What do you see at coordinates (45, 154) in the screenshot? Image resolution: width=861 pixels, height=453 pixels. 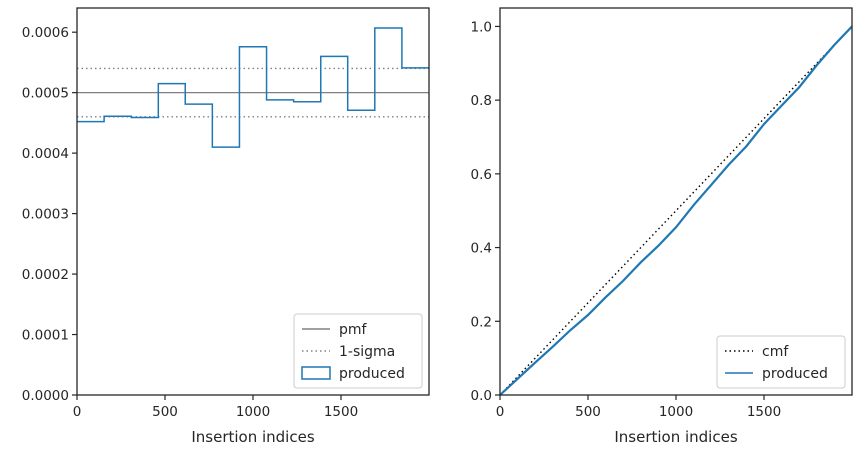 I see `y-tick-label: 0.0004` at bounding box center [45, 154].